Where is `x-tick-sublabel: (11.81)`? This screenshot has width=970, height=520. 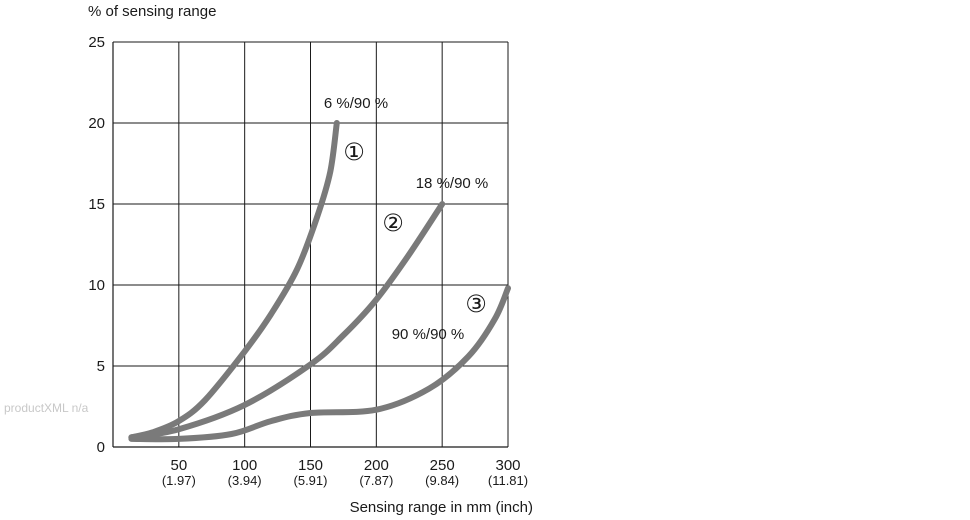 x-tick-sublabel: (11.81) is located at coordinates (508, 480).